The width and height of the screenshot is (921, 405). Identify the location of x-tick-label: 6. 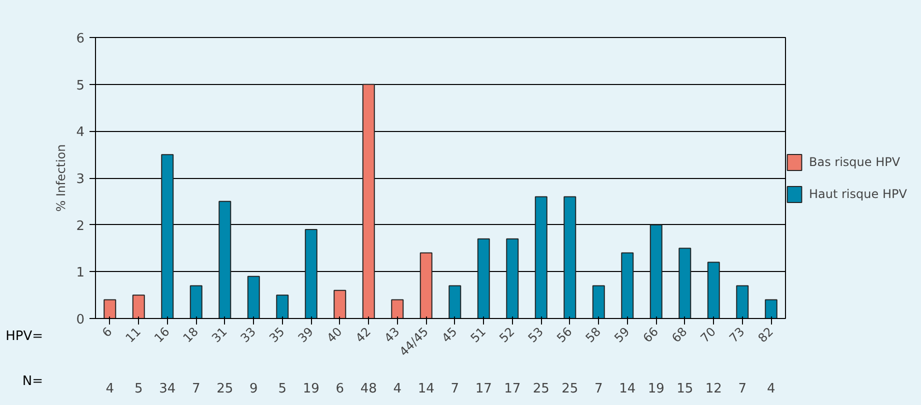
(107, 332).